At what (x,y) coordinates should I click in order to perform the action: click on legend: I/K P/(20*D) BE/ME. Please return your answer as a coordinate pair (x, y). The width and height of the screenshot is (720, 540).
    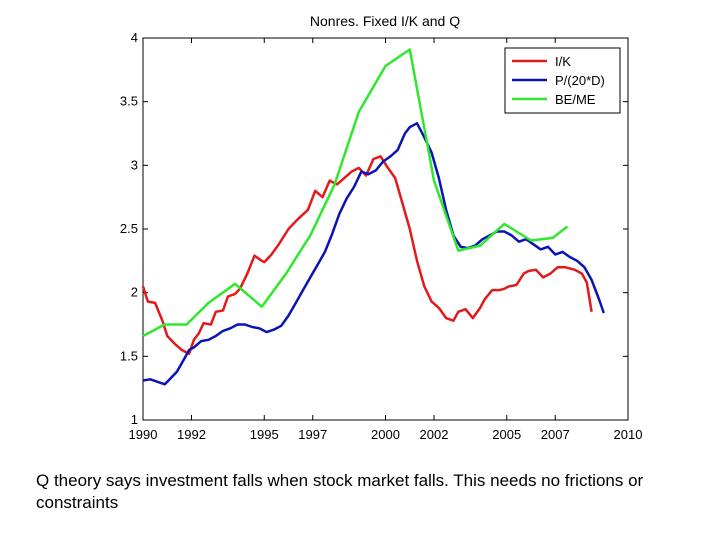
    Looking at the image, I should click on (562, 80).